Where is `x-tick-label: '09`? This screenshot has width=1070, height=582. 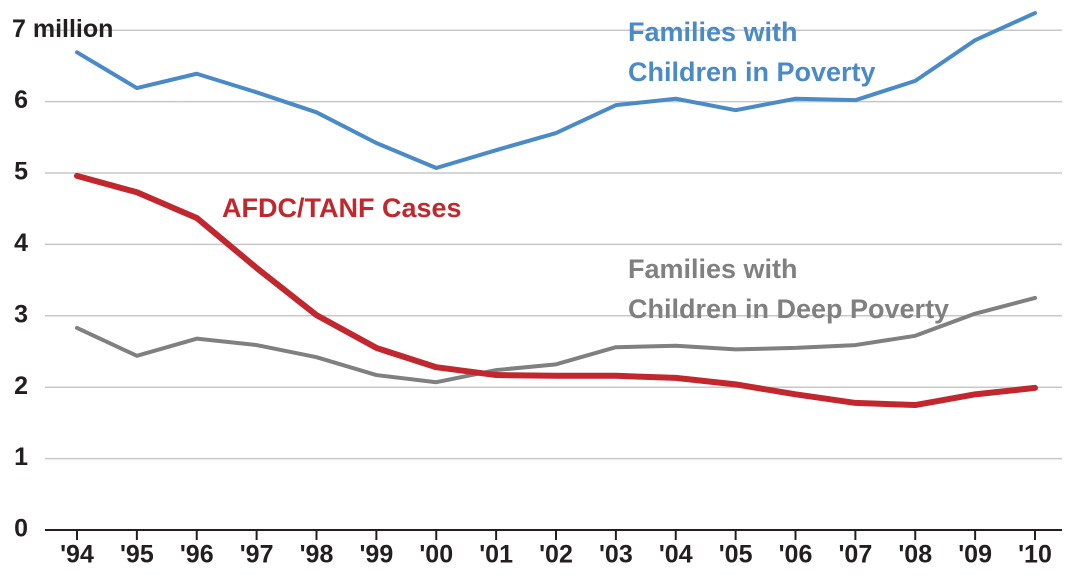
x-tick-label: '09 is located at coordinates (975, 555).